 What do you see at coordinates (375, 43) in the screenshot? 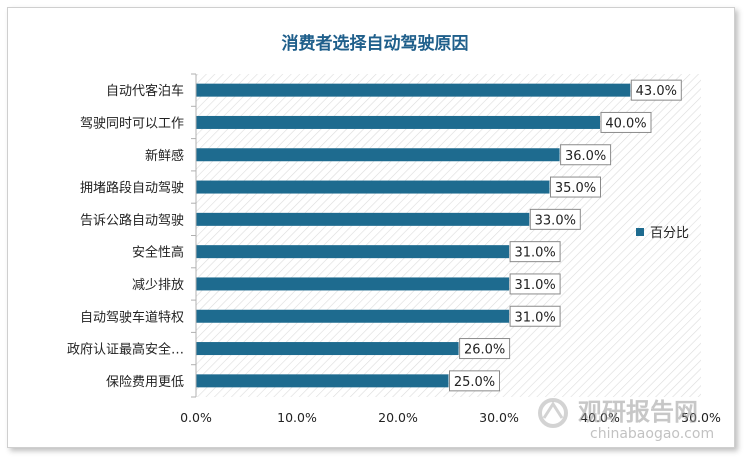
I see `chart-title: 消费者选择自动驾驶原因` at bounding box center [375, 43].